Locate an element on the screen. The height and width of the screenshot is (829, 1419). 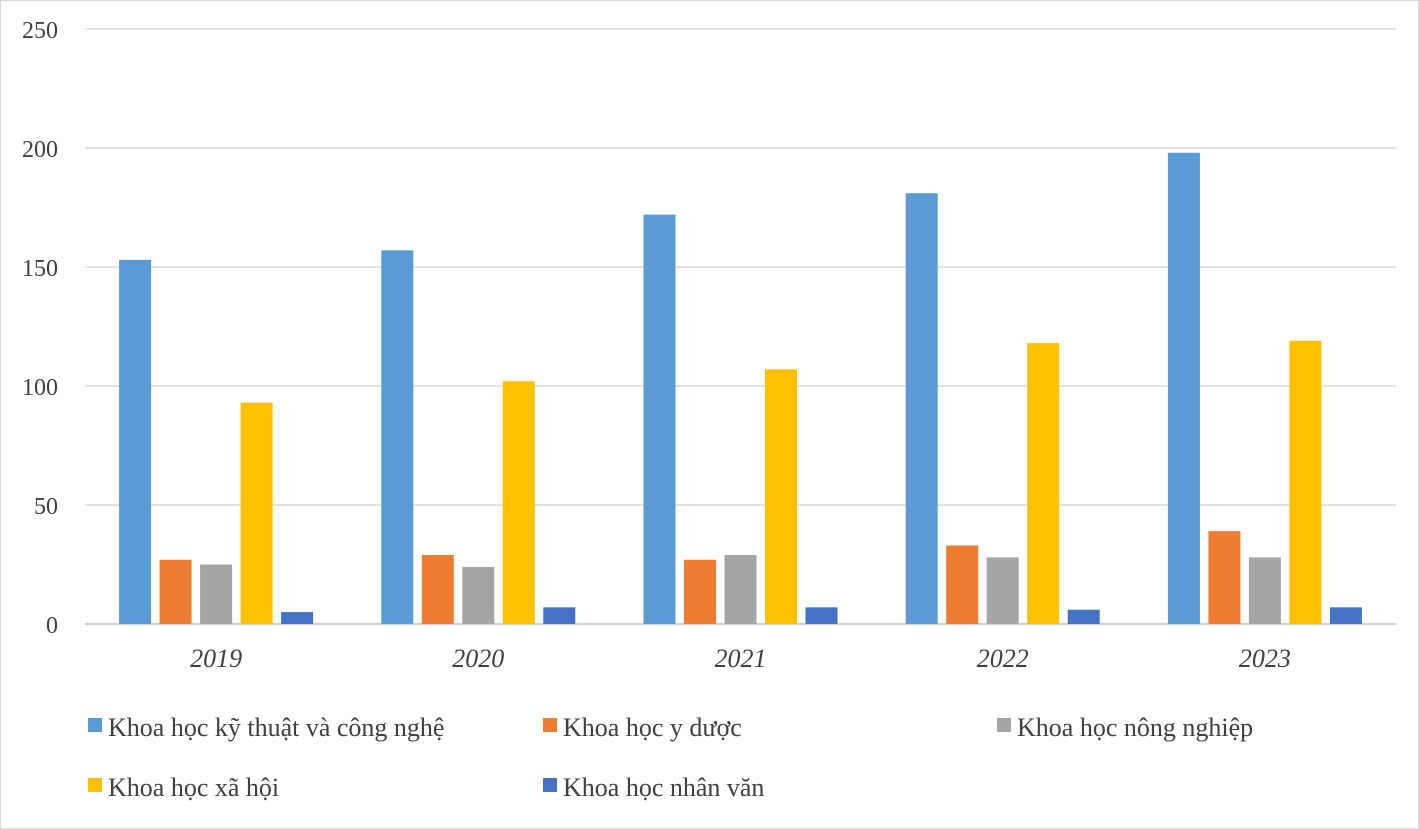
x-axis-categories: 2019 2020 2021 2022 2023 is located at coordinates (740, 658).